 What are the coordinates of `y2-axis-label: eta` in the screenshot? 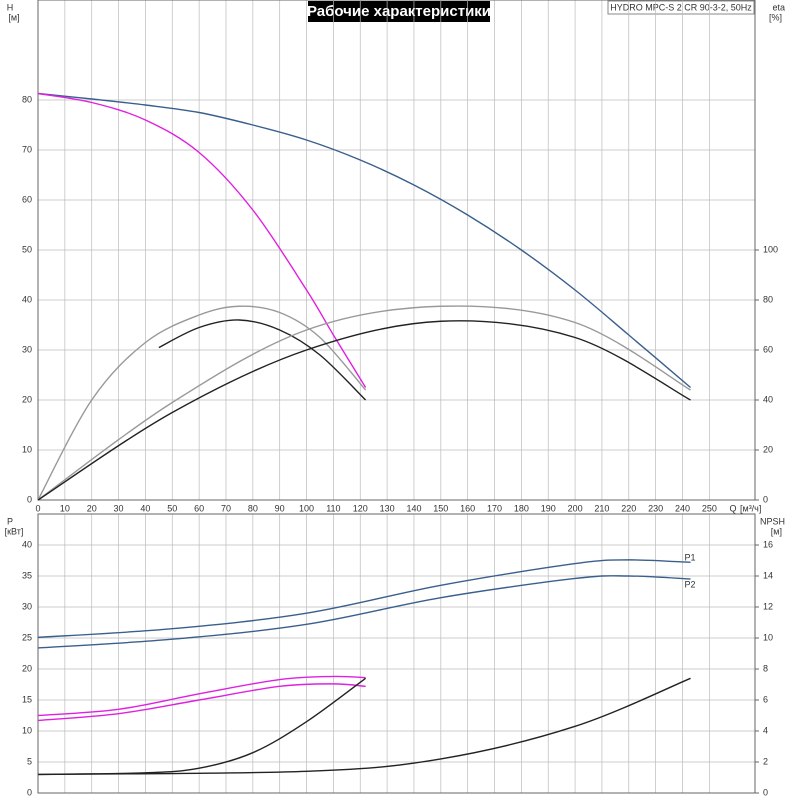 It's located at (778, 7).